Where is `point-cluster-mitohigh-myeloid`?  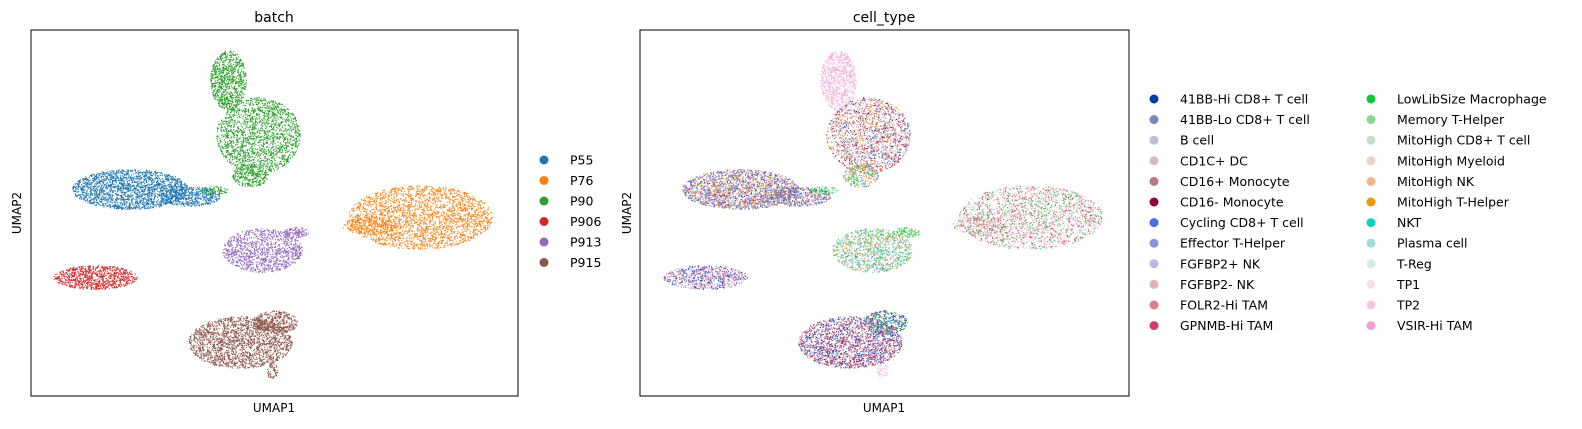 point-cluster-mitohigh-myeloid is located at coordinates (1030, 217).